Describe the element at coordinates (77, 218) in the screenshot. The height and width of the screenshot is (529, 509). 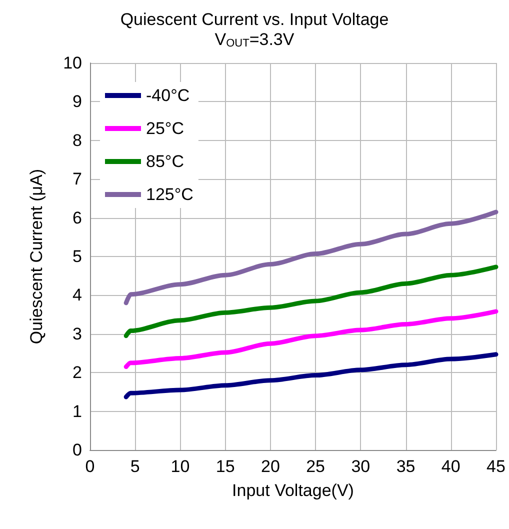
I see `y-tick-label: 6` at that location.